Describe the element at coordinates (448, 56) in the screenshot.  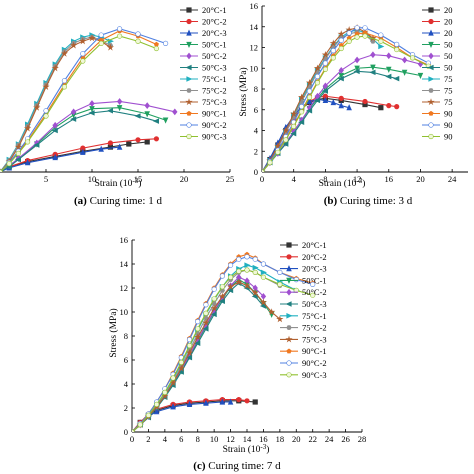
I see `panel-b-legend-label-4: 50` at that location.